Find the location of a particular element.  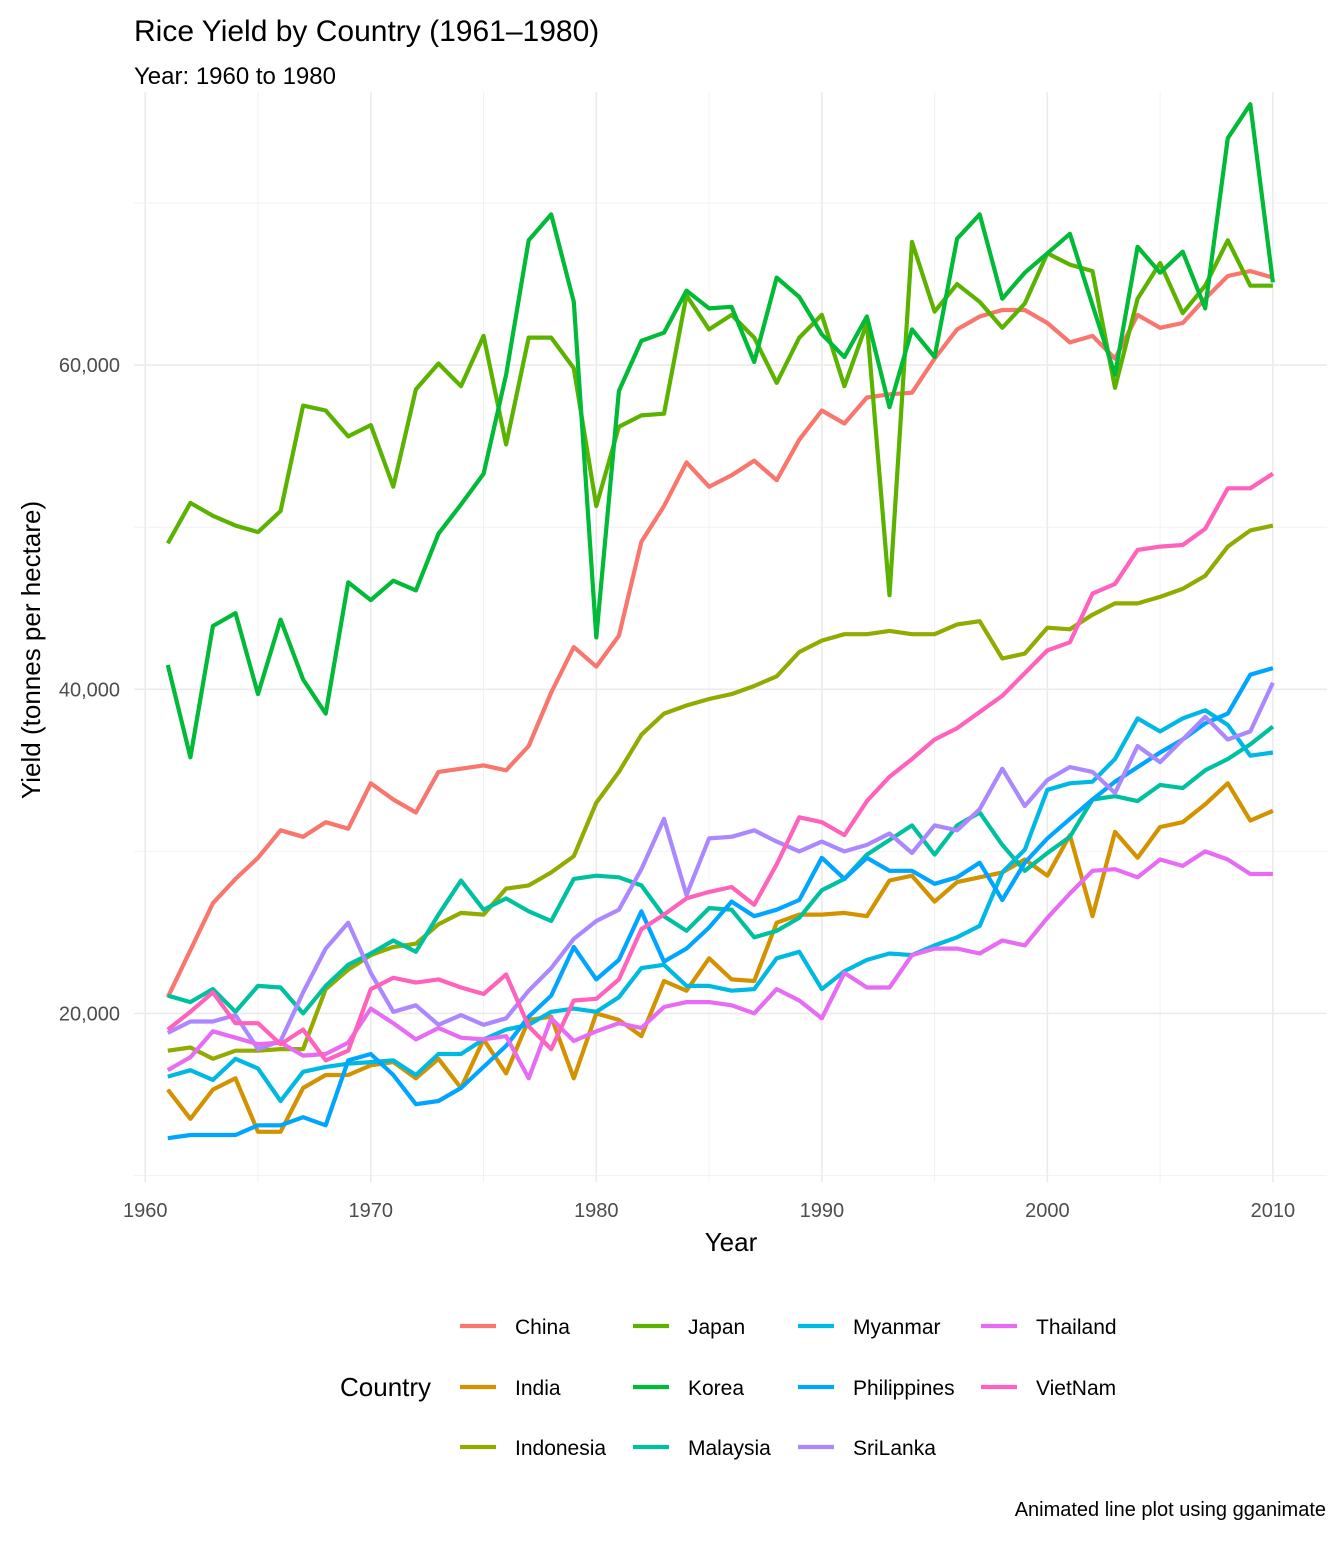

y-tick-label: 20,000 is located at coordinates (89, 1014).